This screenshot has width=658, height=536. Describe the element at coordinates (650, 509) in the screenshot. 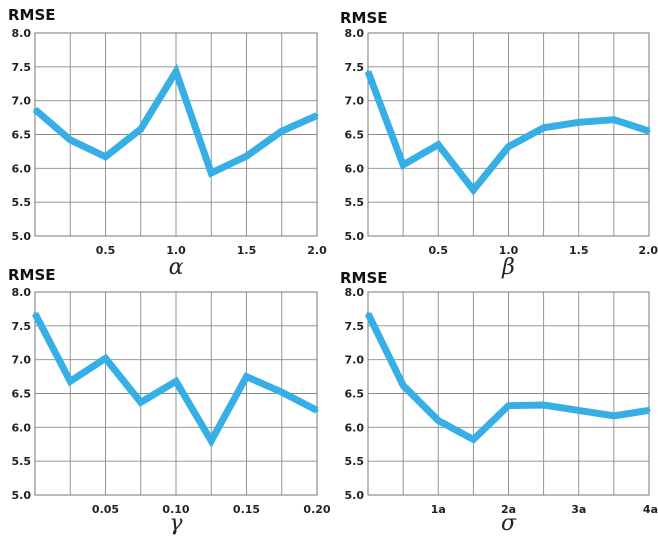

I see `x-tick-label: 4a` at that location.